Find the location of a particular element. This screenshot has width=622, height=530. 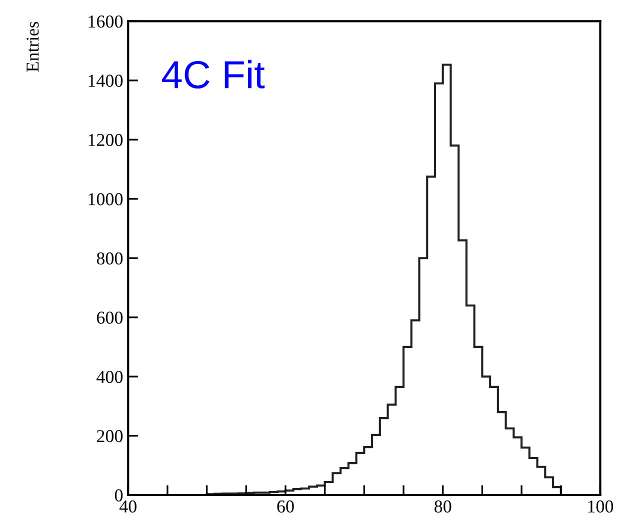

x-tick-label: 40 is located at coordinates (127, 506).